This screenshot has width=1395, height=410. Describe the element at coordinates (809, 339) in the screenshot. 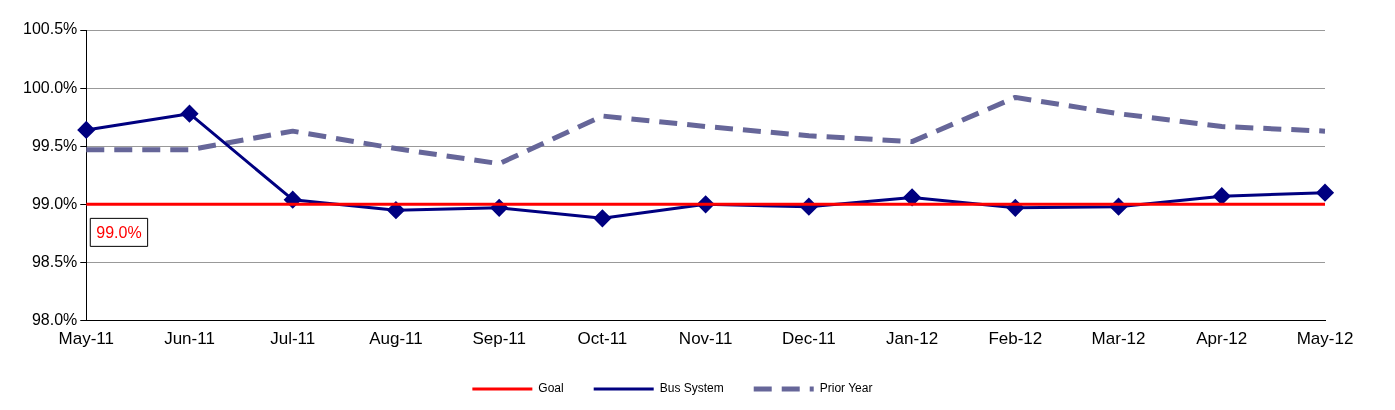

I see `x-tick-label: Dec-11` at that location.